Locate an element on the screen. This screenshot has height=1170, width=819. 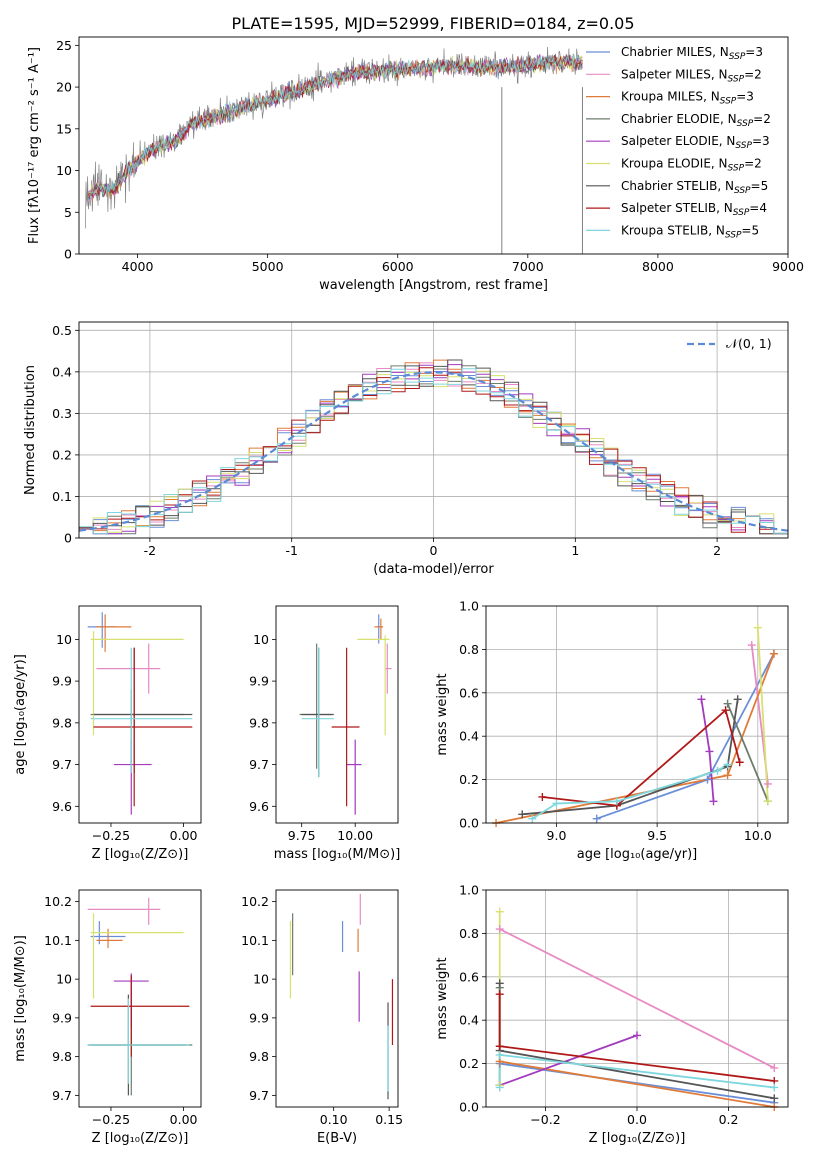
normal-reference-curve is located at coordinates (433, 451).